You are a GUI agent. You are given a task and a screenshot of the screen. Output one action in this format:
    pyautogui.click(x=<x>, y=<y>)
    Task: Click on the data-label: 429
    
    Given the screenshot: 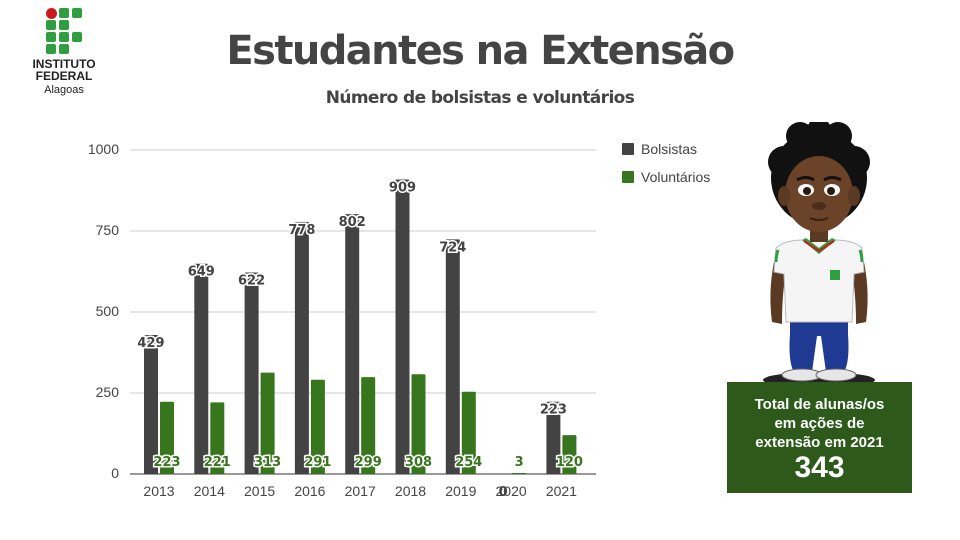 What is the action you would take?
    pyautogui.click(x=150, y=343)
    